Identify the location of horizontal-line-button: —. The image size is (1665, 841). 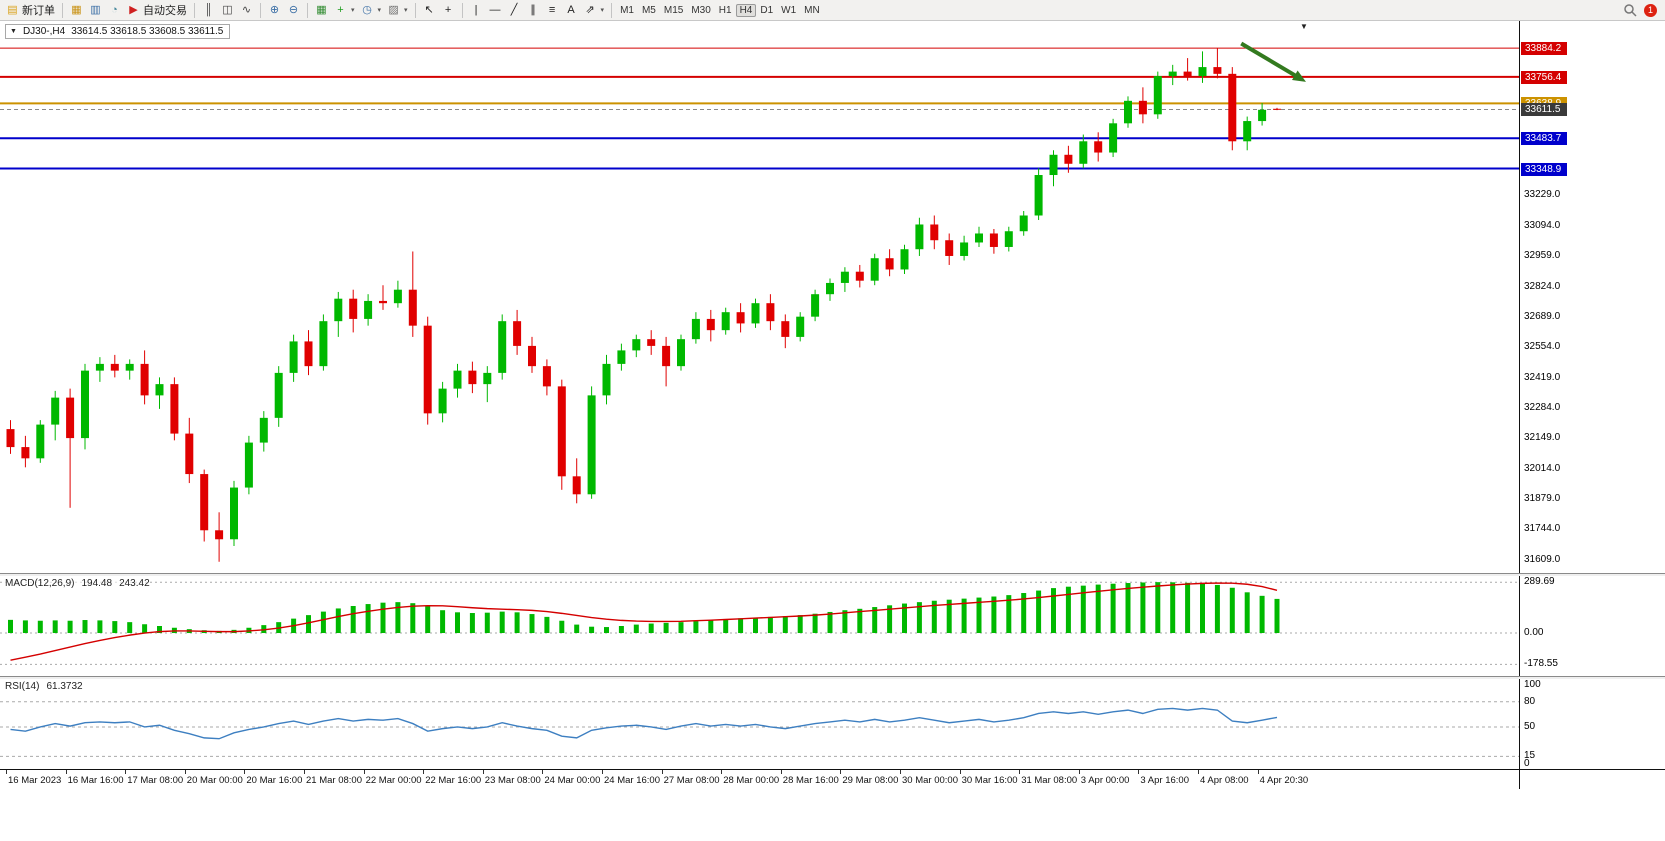
(495, 10).